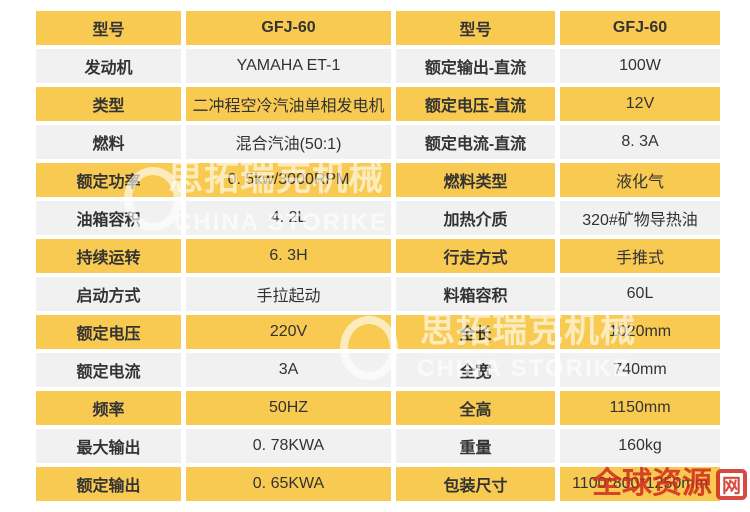  What do you see at coordinates (475, 294) in the screenshot?
I see `spec-label: 料箱容积` at bounding box center [475, 294].